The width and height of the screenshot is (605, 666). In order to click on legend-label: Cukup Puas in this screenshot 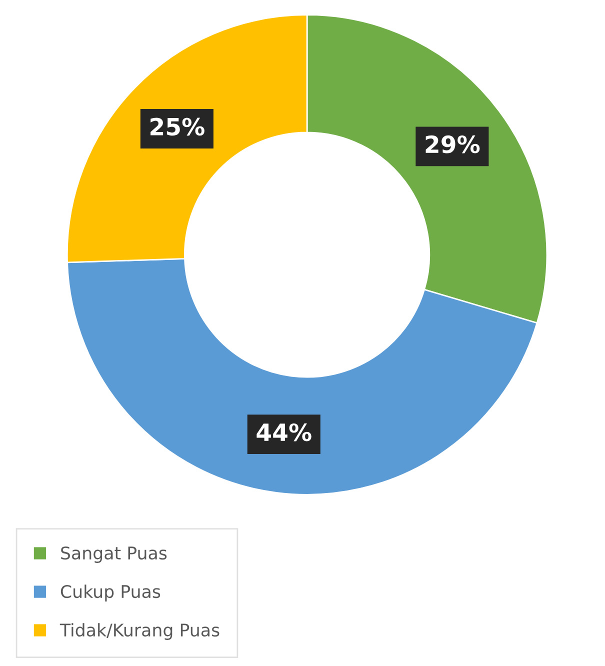, I will do `click(110, 593)`.